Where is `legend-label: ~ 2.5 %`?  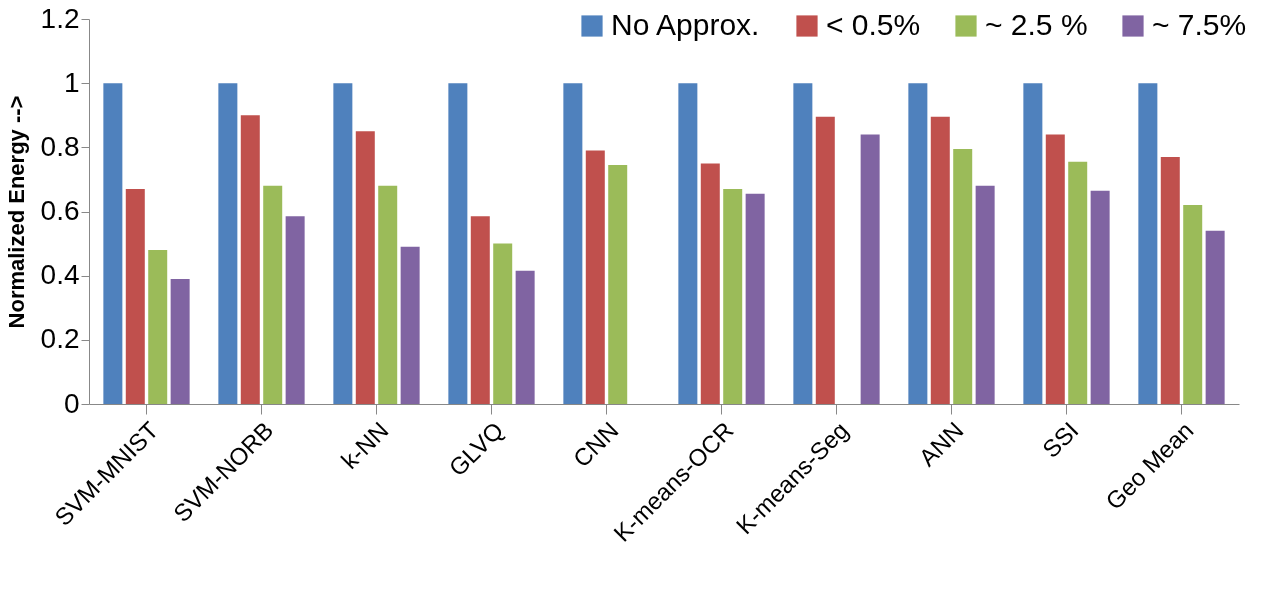 legend-label: ~ 2.5 % is located at coordinates (1036, 24).